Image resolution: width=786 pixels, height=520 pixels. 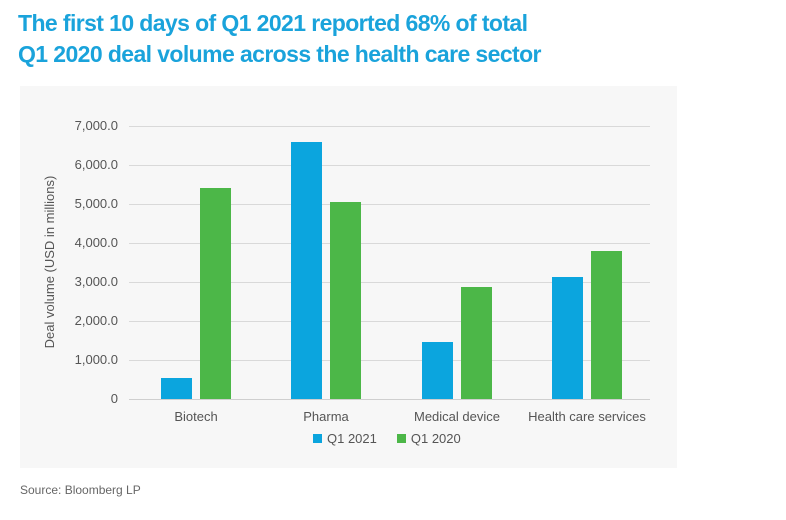 I want to click on legend-label-q1-2021: Q1 2021, so click(x=352, y=438).